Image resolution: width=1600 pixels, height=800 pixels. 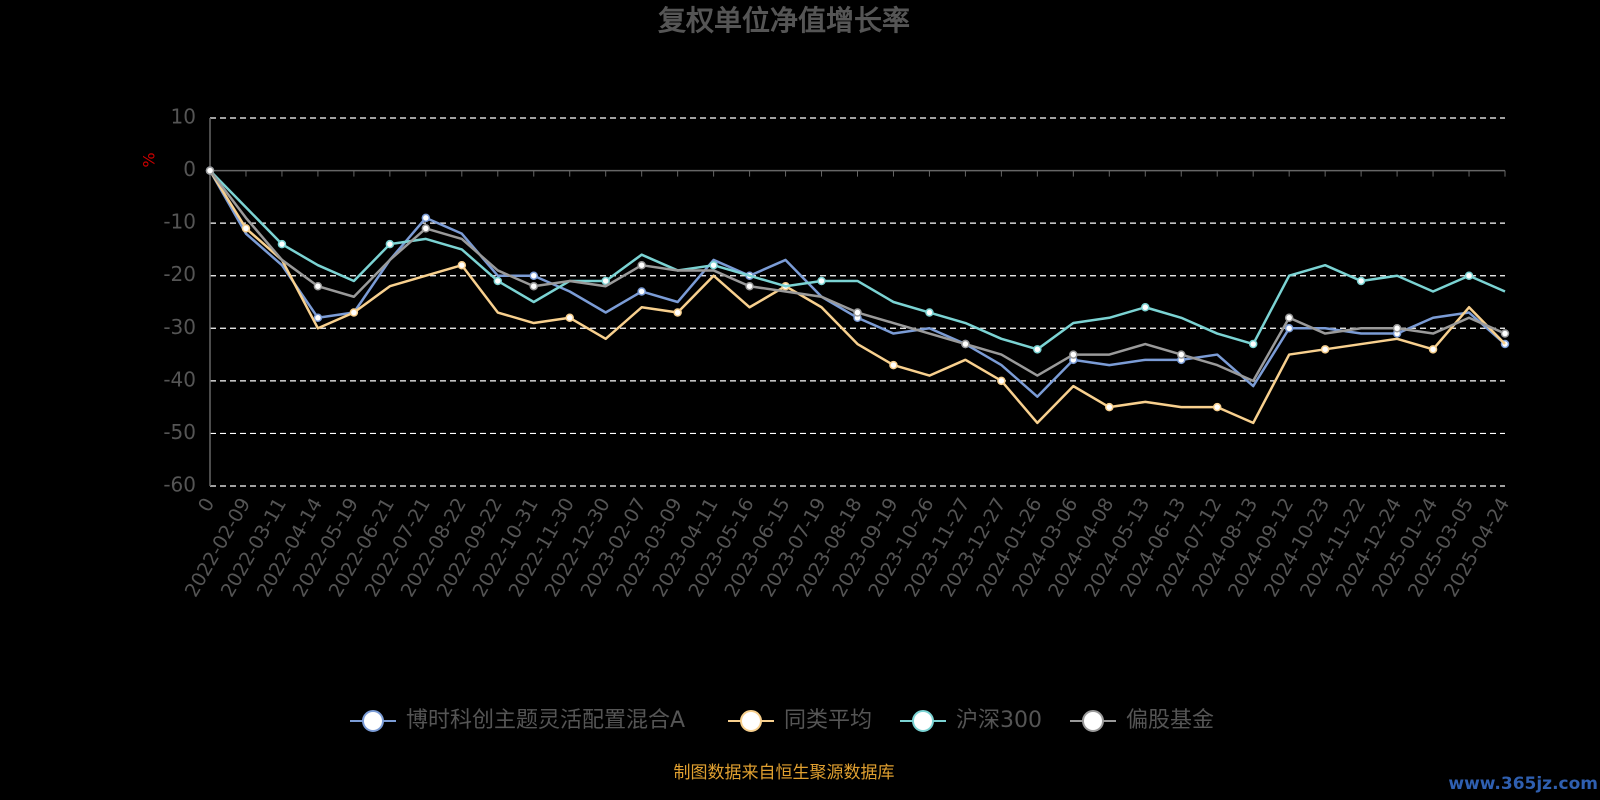 What do you see at coordinates (149, 159) in the screenshot?
I see `y-axis-label: %` at bounding box center [149, 159].